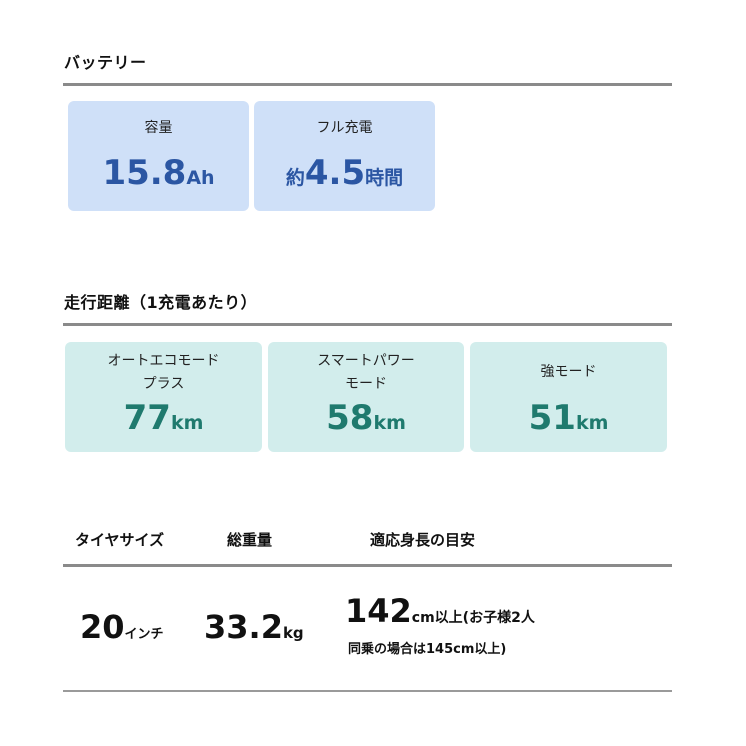 The height and width of the screenshot is (746, 746). What do you see at coordinates (366, 361) in the screenshot?
I see `range-label-line1: スマートパワー` at bounding box center [366, 361].